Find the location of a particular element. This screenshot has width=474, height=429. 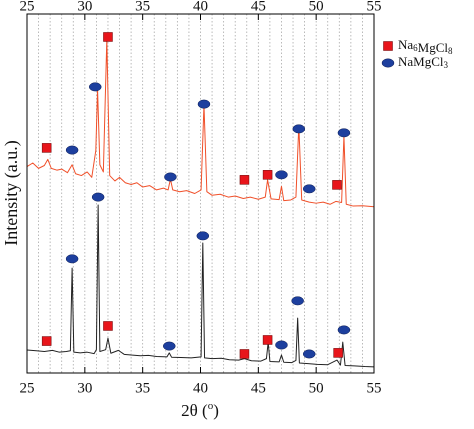

x-tick-label-top: 50 is located at coordinates (316, 7).